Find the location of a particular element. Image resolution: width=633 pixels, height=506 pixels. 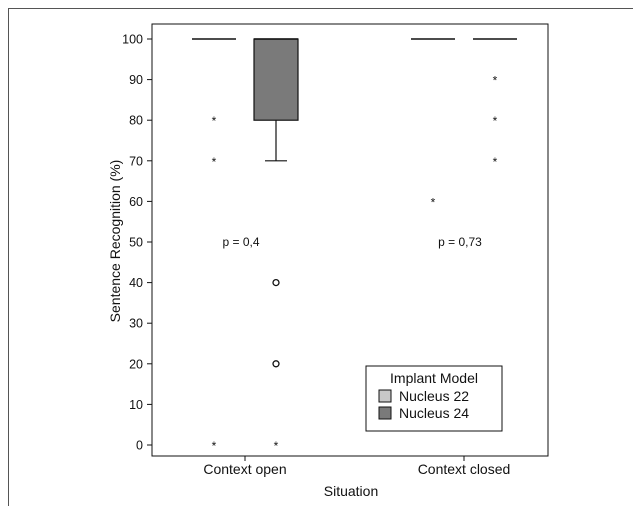

y-axis-title: Sentence Recognition (%) is located at coordinates (115, 241).